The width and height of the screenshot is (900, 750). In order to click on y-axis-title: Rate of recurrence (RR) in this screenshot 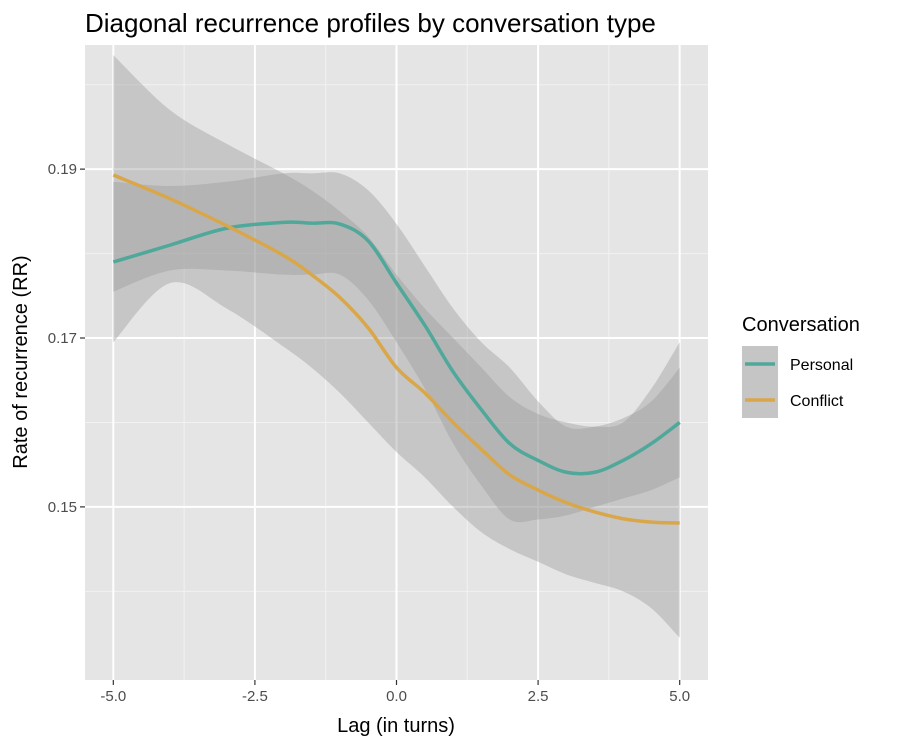, I will do `click(21, 361)`.